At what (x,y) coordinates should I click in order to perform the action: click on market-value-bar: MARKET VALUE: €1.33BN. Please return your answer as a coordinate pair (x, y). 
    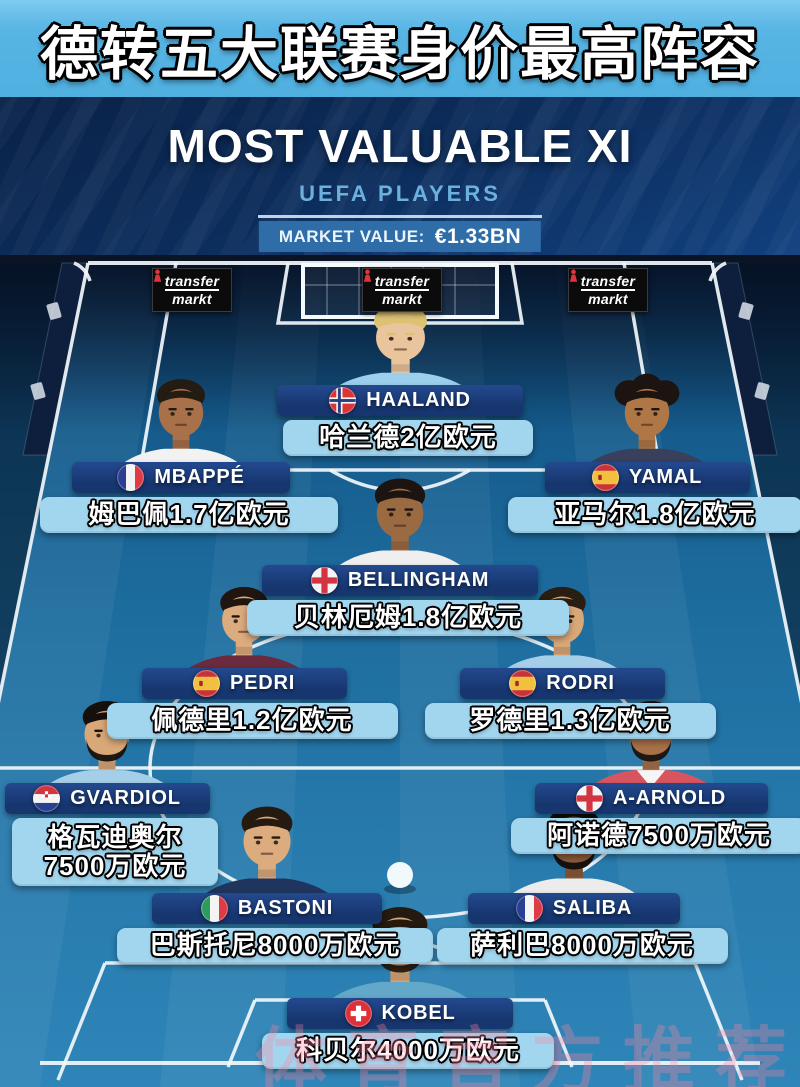
    Looking at the image, I should click on (400, 236).